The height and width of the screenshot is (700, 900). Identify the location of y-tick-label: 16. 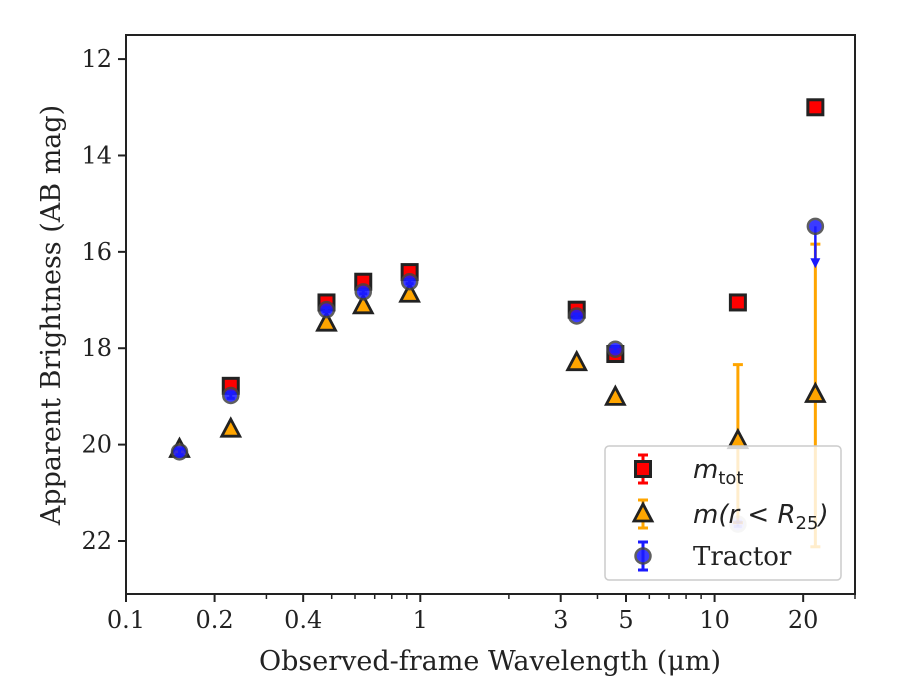
(96, 252).